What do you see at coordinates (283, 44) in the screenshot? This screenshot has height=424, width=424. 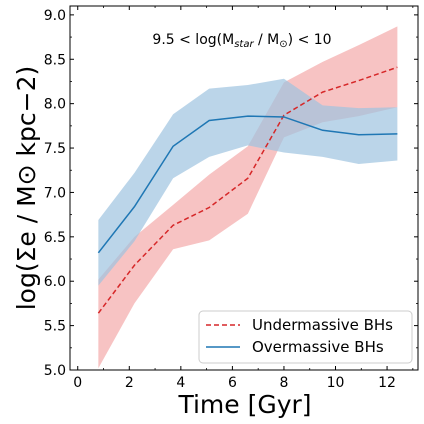 I see `annotation-sub-sun: ⊙` at bounding box center [283, 44].